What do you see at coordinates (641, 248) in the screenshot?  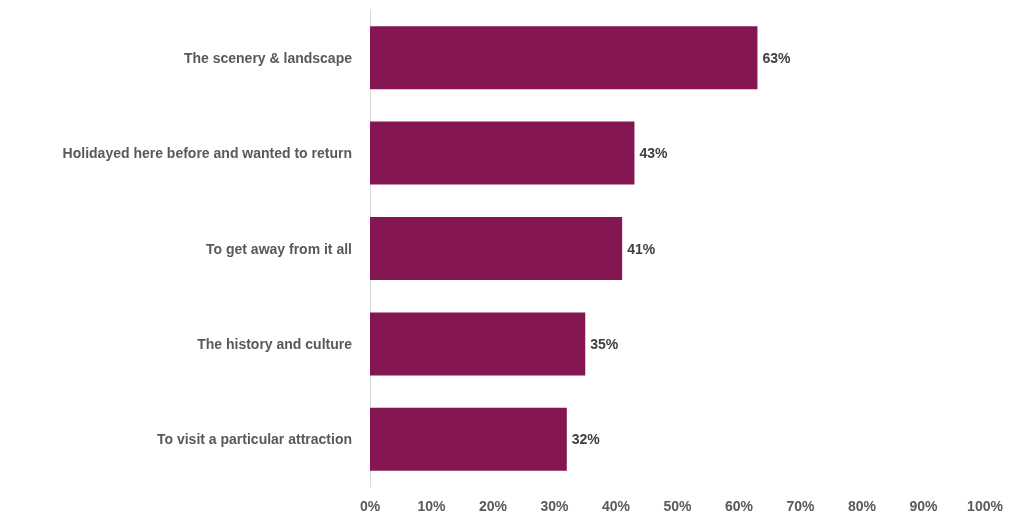 I see `data-label: 41%` at bounding box center [641, 248].